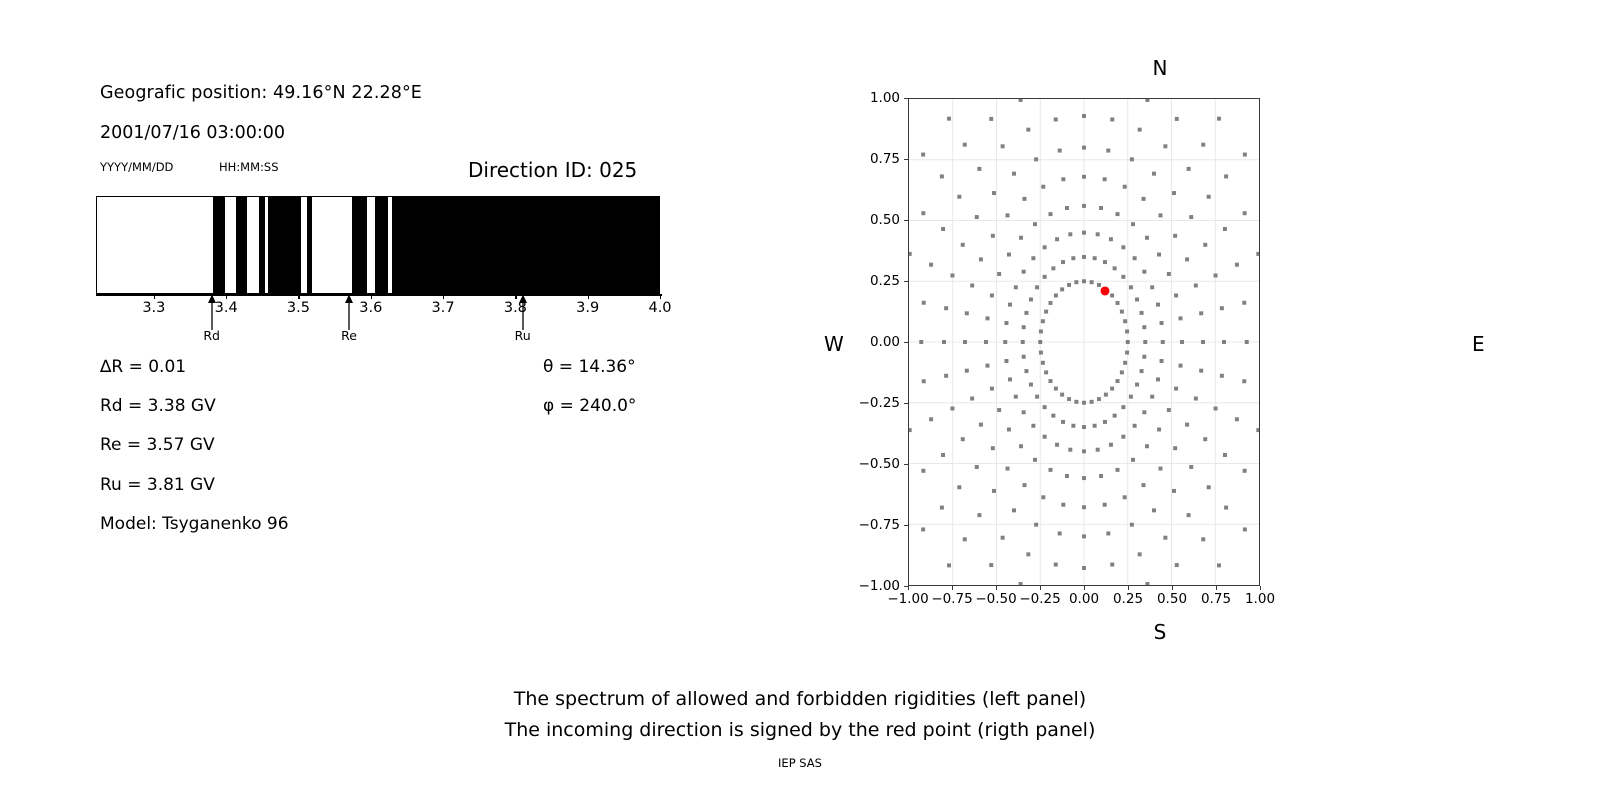 This screenshot has width=1600, height=800. What do you see at coordinates (879, 586) in the screenshot?
I see `y-axis-tick-label: −1.00` at bounding box center [879, 586].